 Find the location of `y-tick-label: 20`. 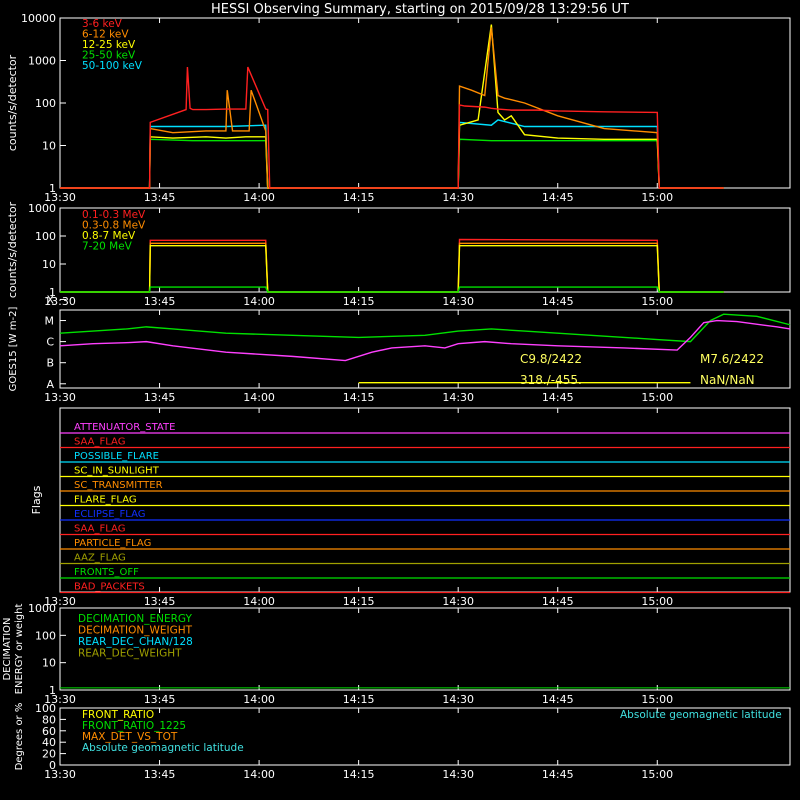

y-tick-label: 20 is located at coordinates (49, 754).